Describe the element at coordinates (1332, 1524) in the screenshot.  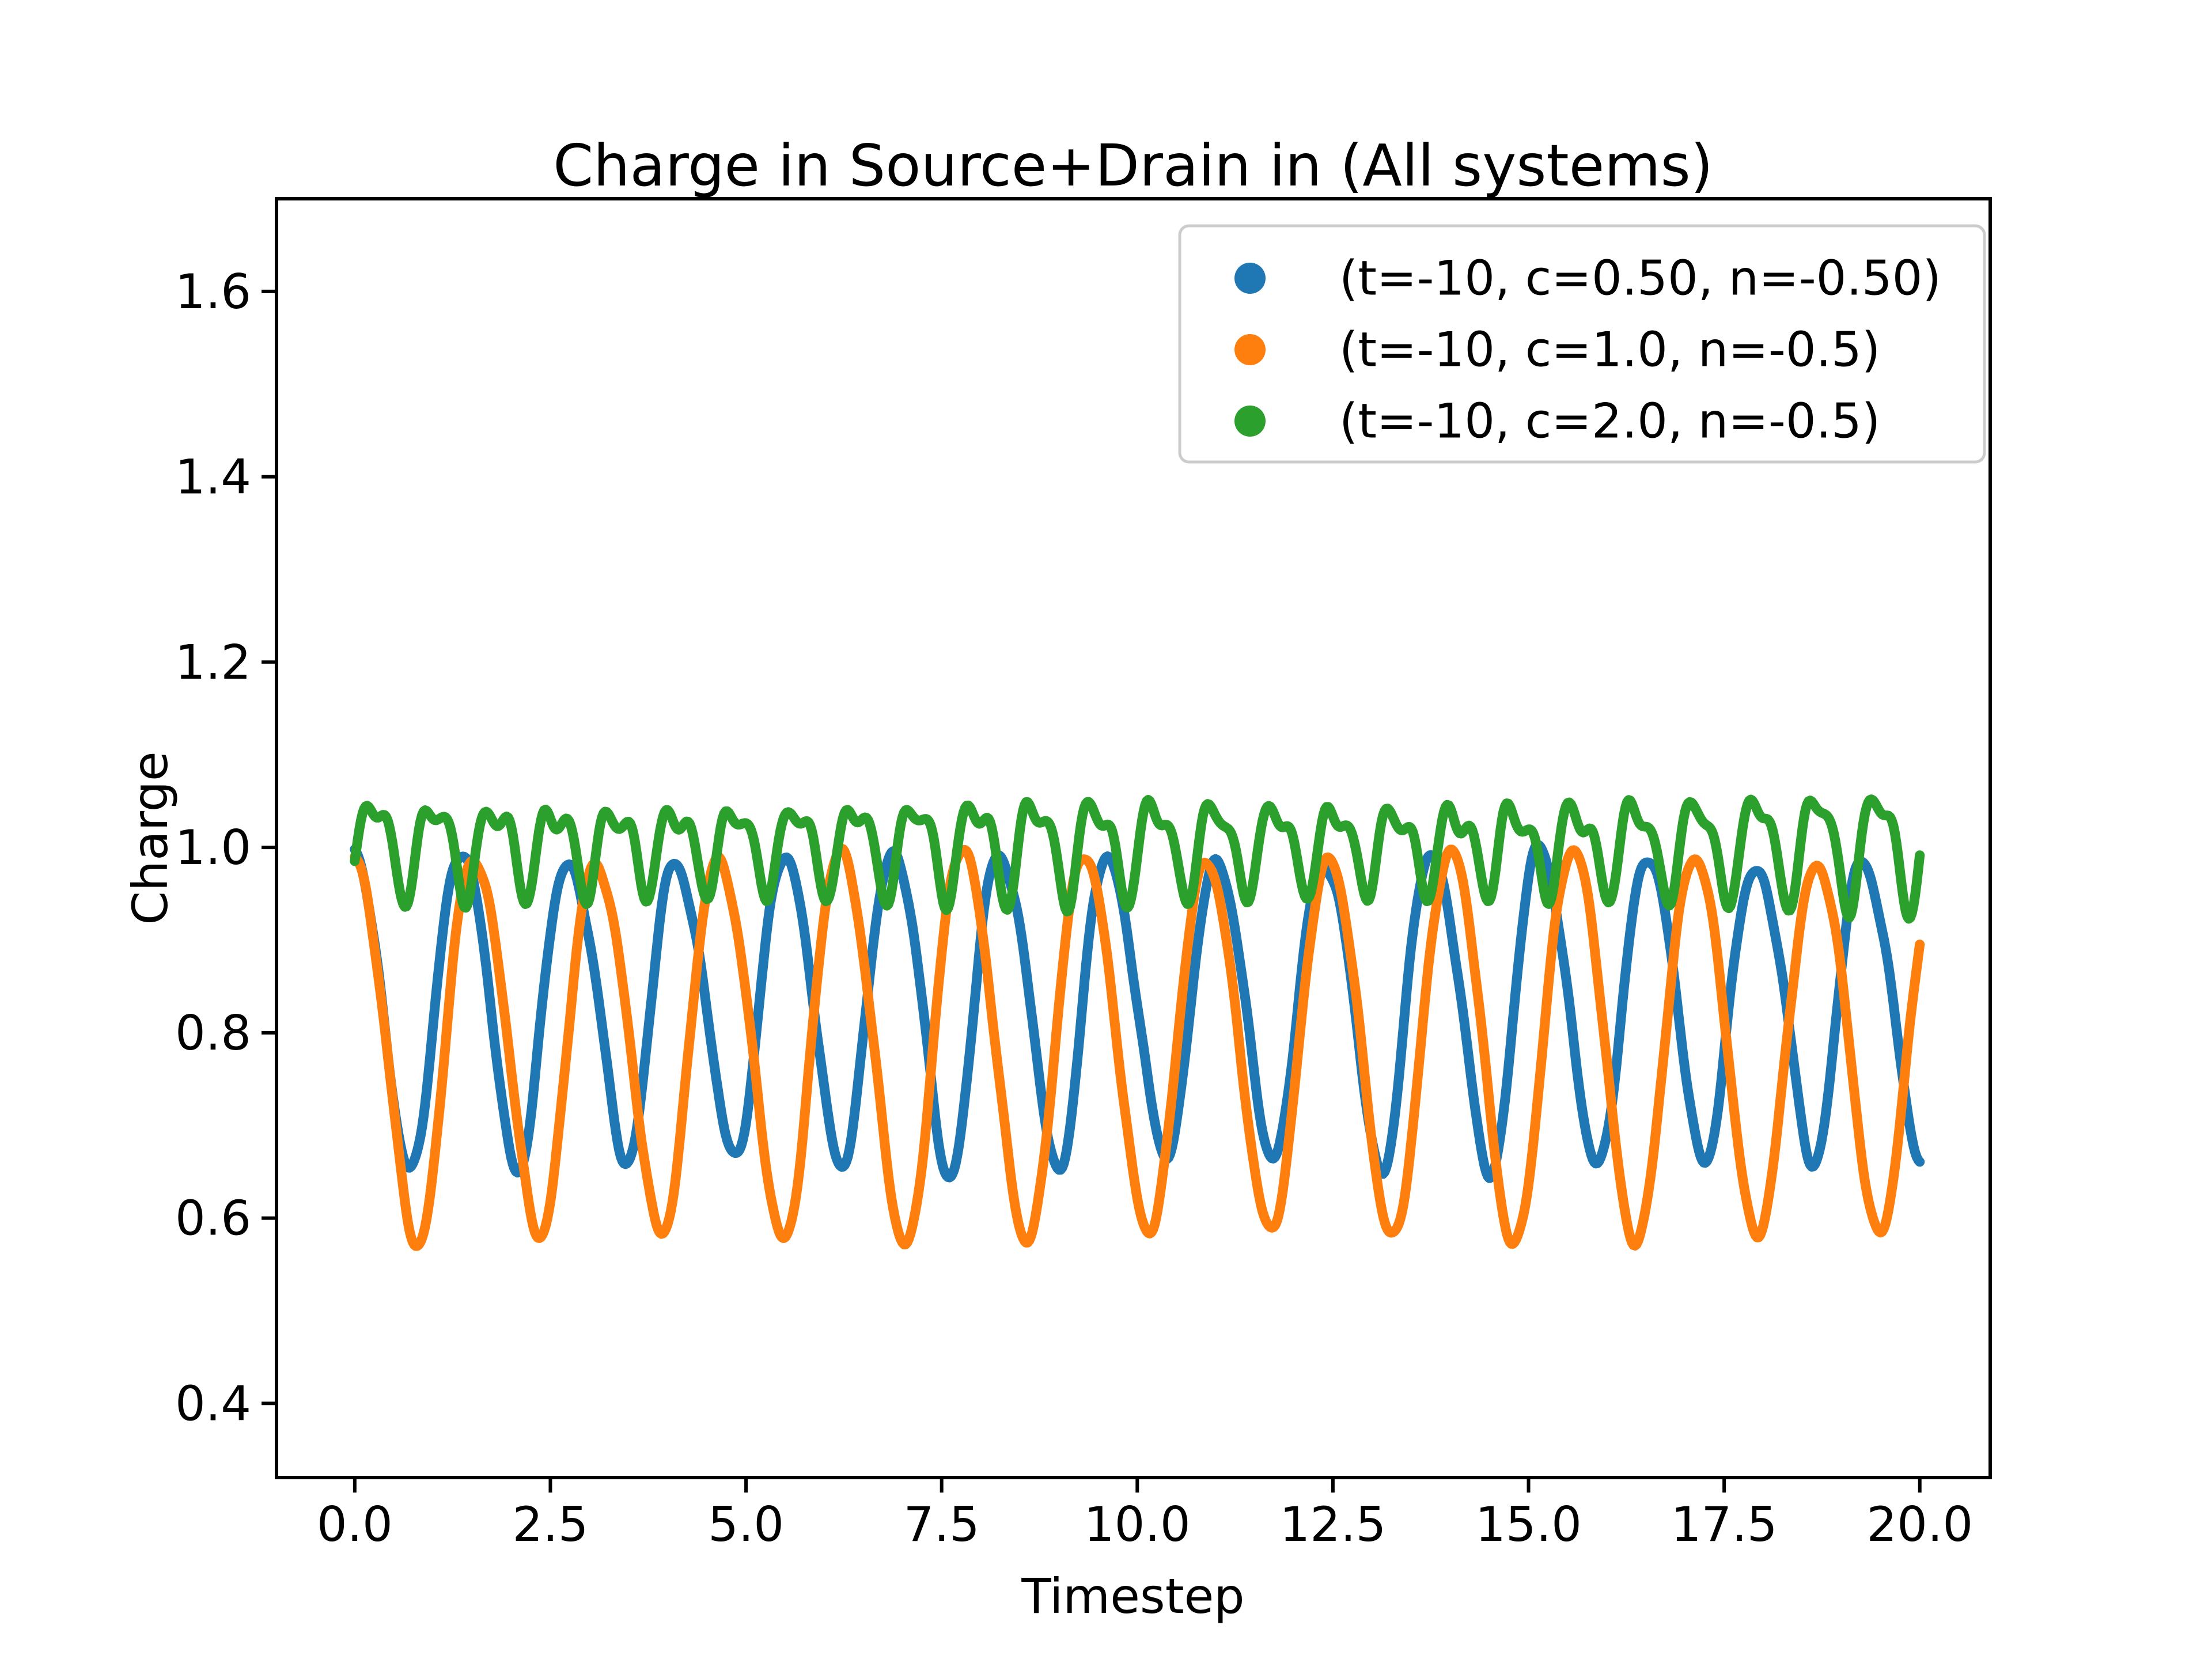
I see `x-tick-label: 12.5` at that location.